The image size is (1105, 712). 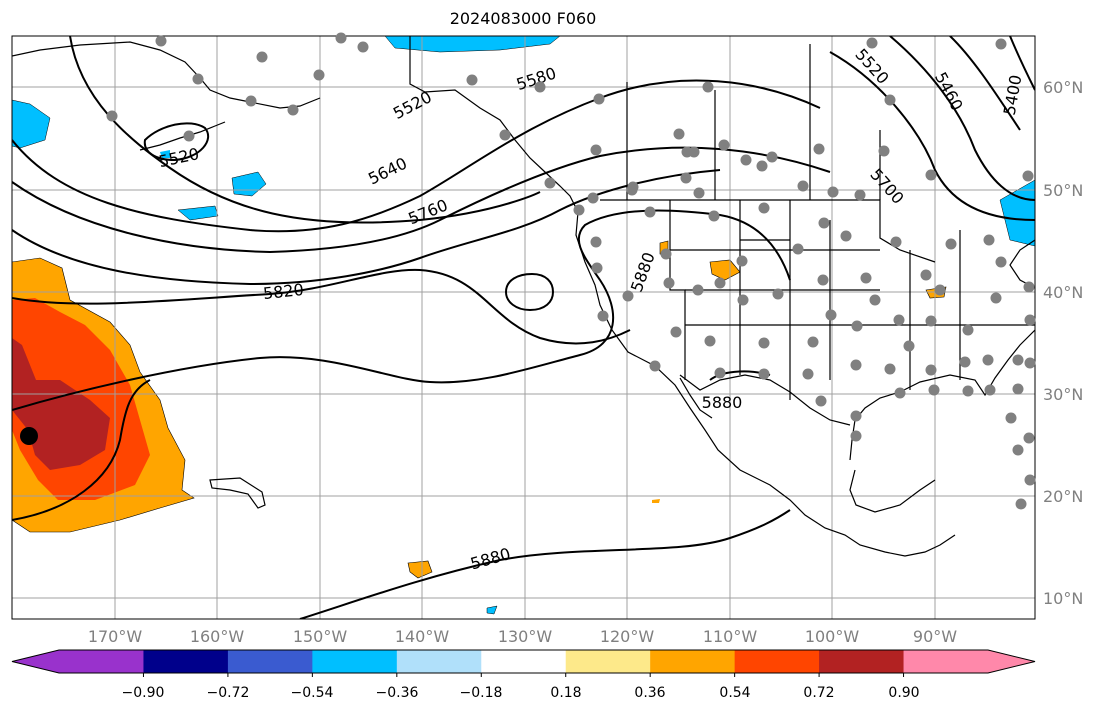 What do you see at coordinates (935, 636) in the screenshot?
I see `lon-label: 90°W` at bounding box center [935, 636].